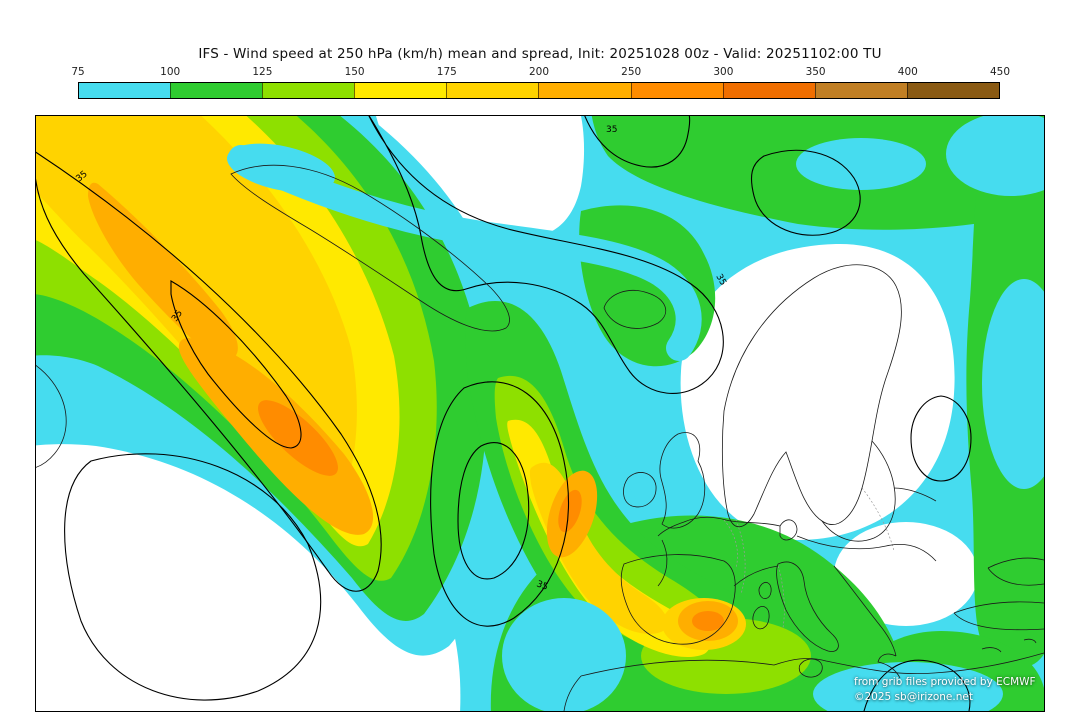  I want to click on credits-source: from grib files provided by ECMWF, so click(945, 682).